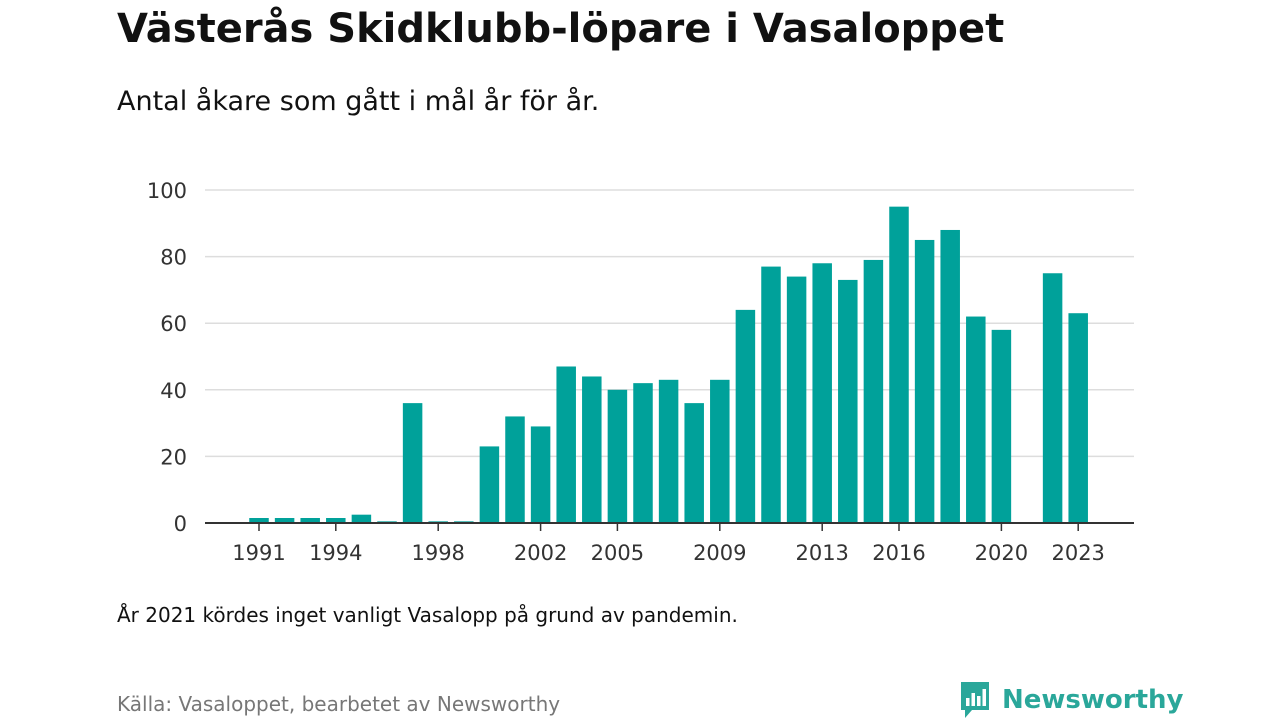 The height and width of the screenshot is (720, 1280). Describe the element at coordinates (437, 553) in the screenshot. I see `x-tick-label: 1998` at that location.